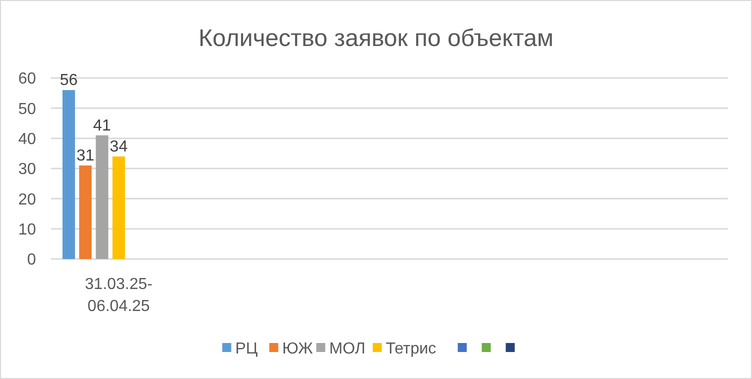 This screenshot has width=752, height=379. What do you see at coordinates (347, 349) in the screenshot?
I see `legend-label: МОЛ` at bounding box center [347, 349].